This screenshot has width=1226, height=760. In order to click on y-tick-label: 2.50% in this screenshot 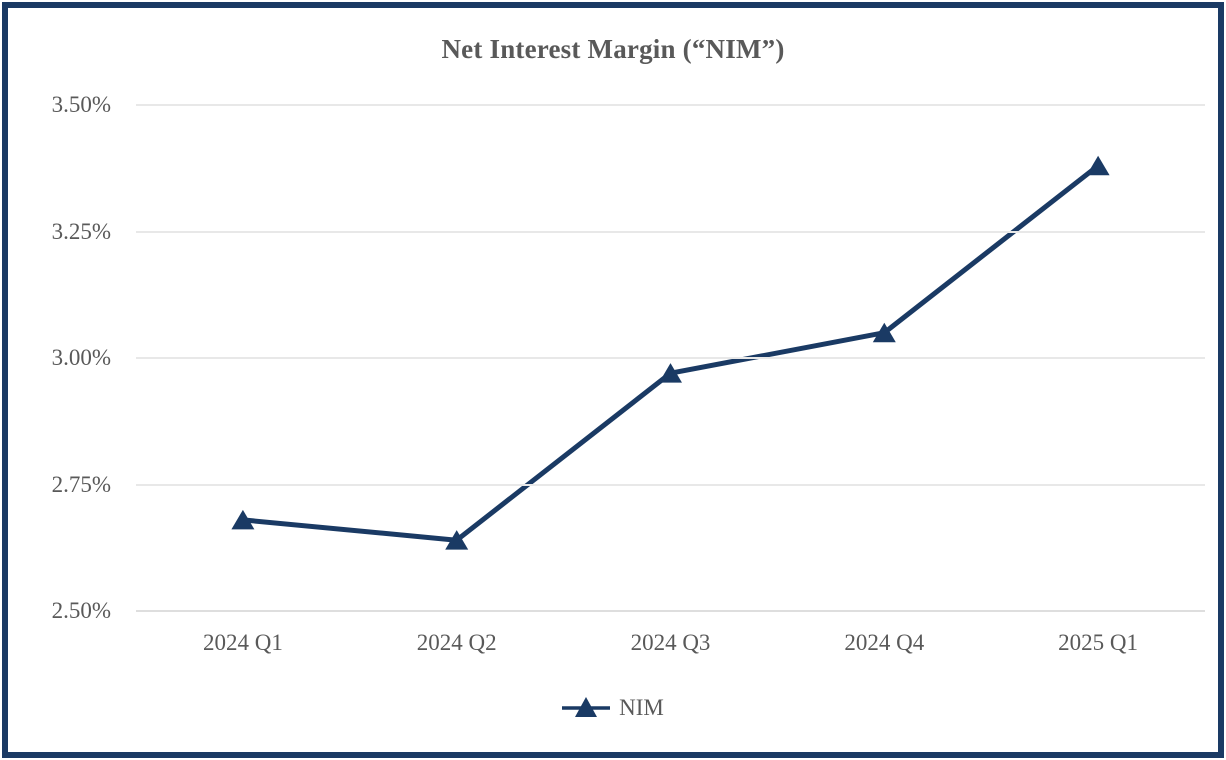, I will do `click(81, 610)`.